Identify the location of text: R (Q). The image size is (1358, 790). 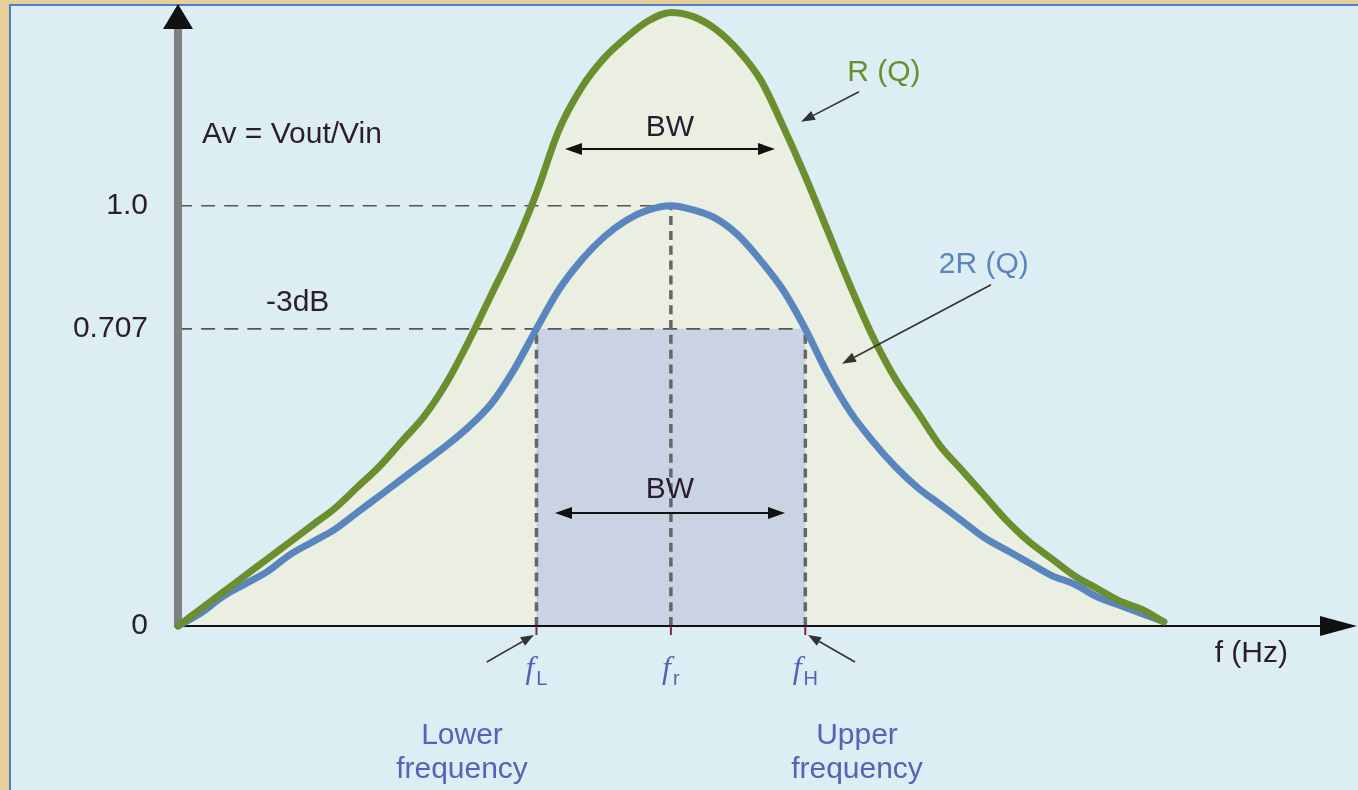
(884, 71).